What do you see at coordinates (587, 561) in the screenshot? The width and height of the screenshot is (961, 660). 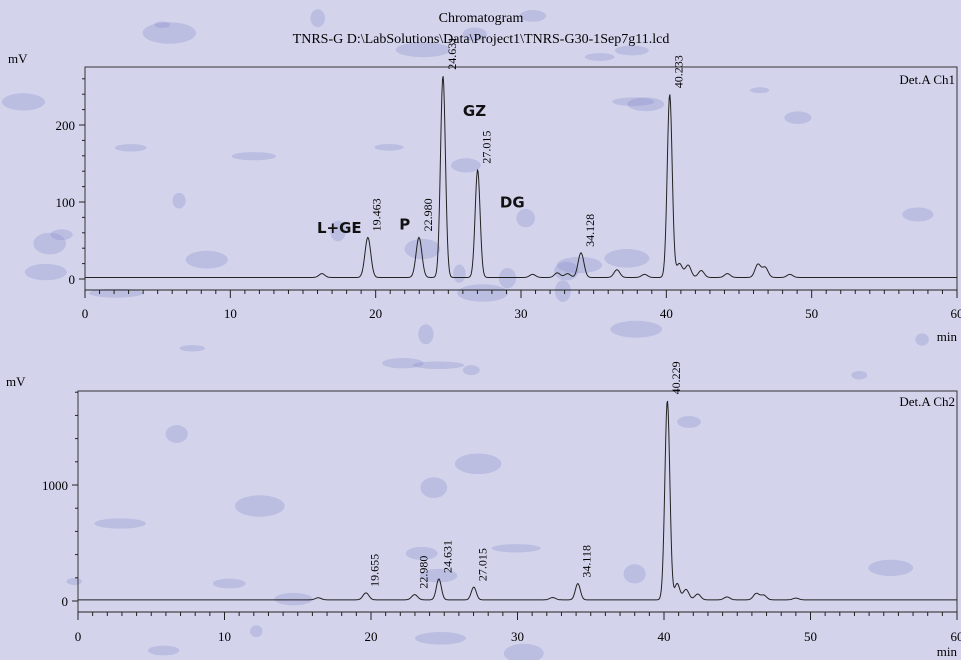 I see `peak-label: 34.118` at bounding box center [587, 561].